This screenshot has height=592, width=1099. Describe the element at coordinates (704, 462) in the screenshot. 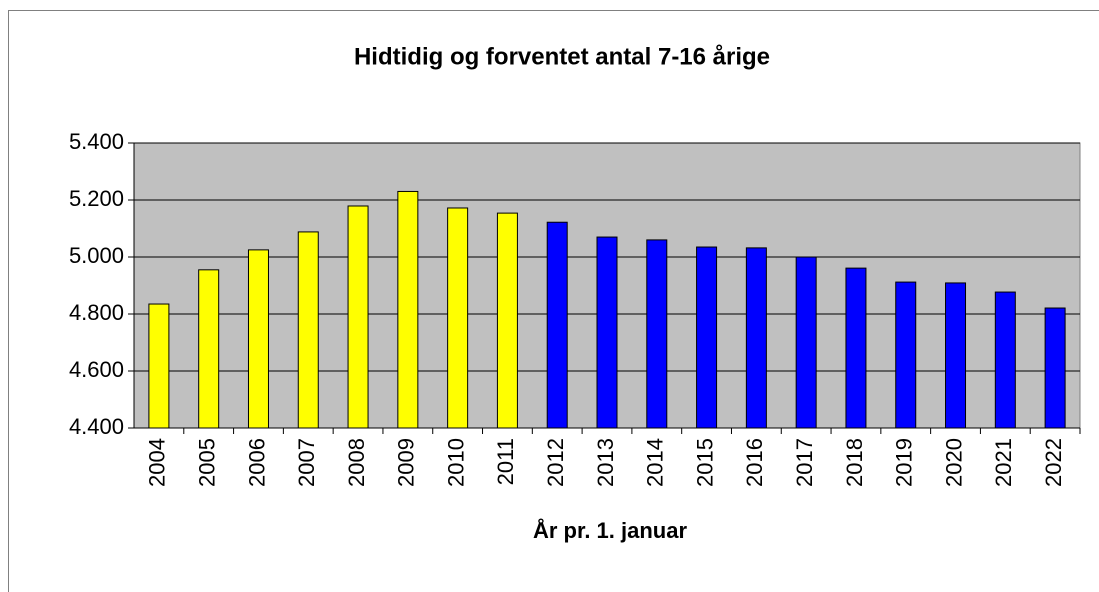

I see `x-tick-label: 2015` at that location.